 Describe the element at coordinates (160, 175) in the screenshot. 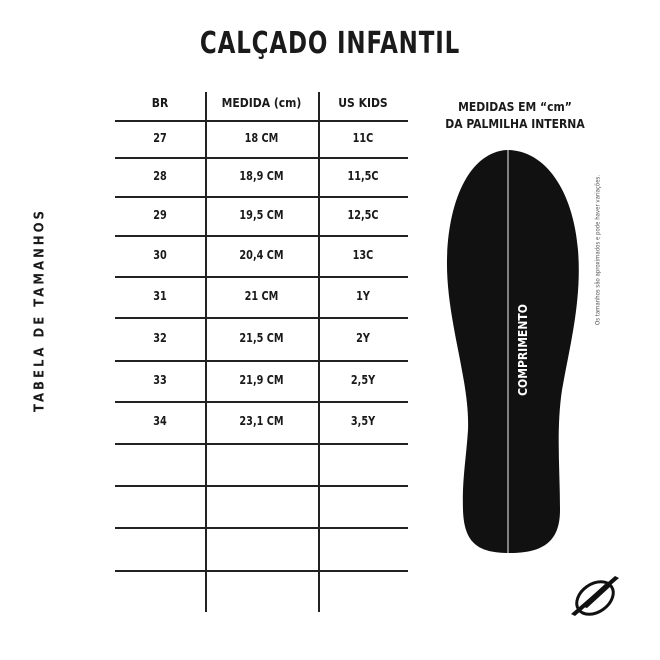

I see `table-cell: 28` at that location.